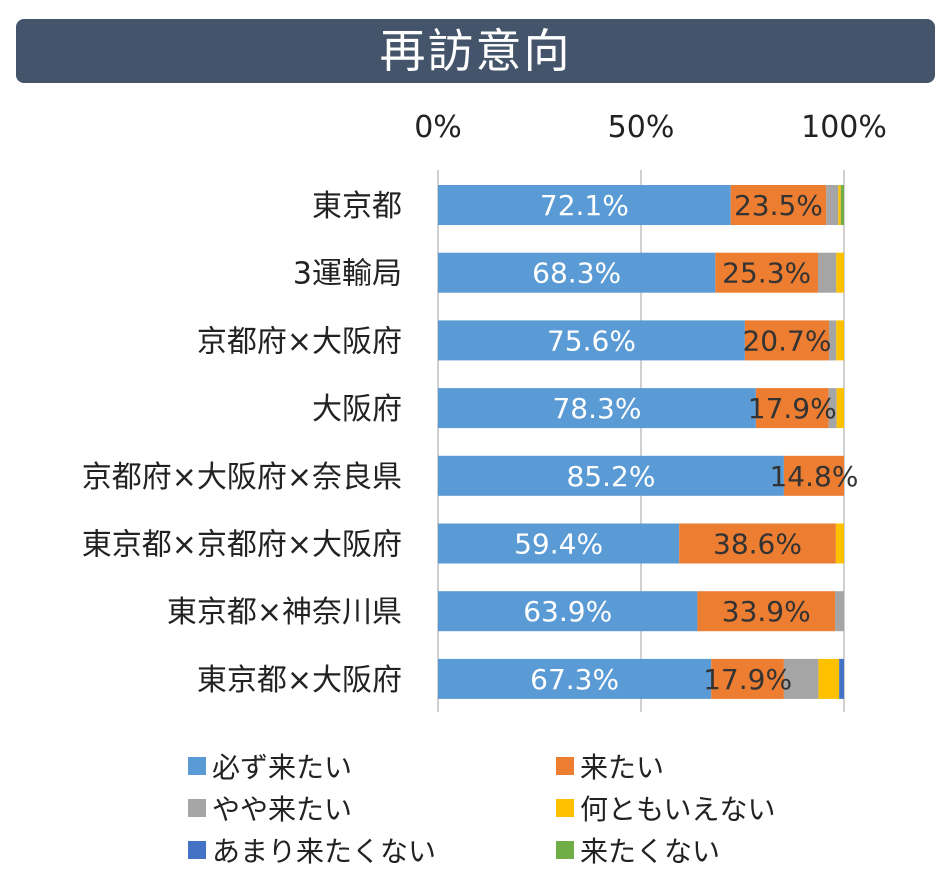 The height and width of the screenshot is (896, 952). I want to click on title-bar: 再訪意向, so click(475, 51).